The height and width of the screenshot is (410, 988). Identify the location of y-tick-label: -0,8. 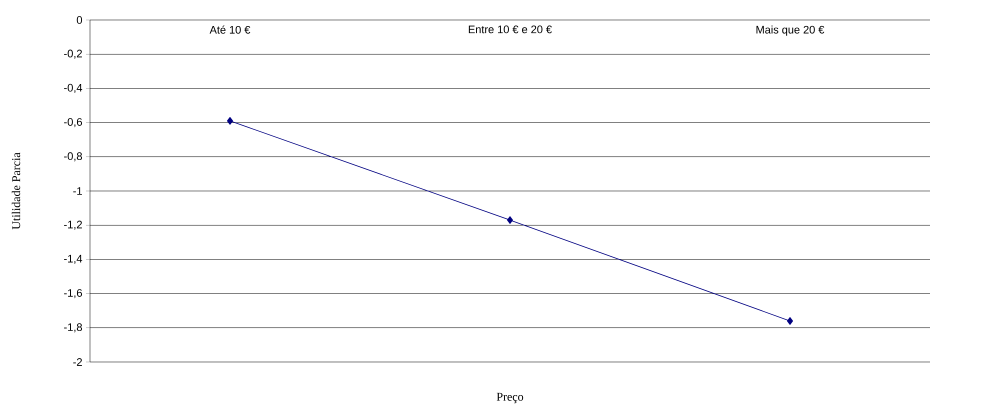
(73, 157).